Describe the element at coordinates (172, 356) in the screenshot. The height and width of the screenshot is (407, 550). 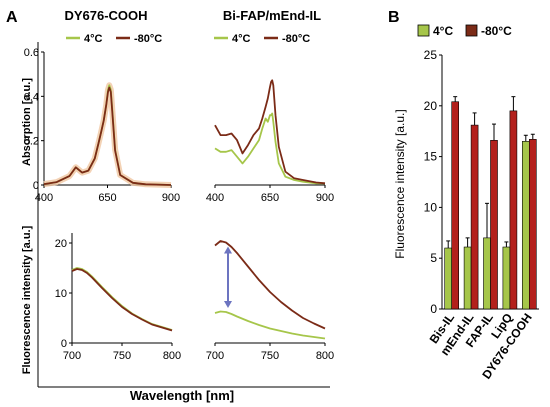
I see `a3-xtick-label: 800` at that location.